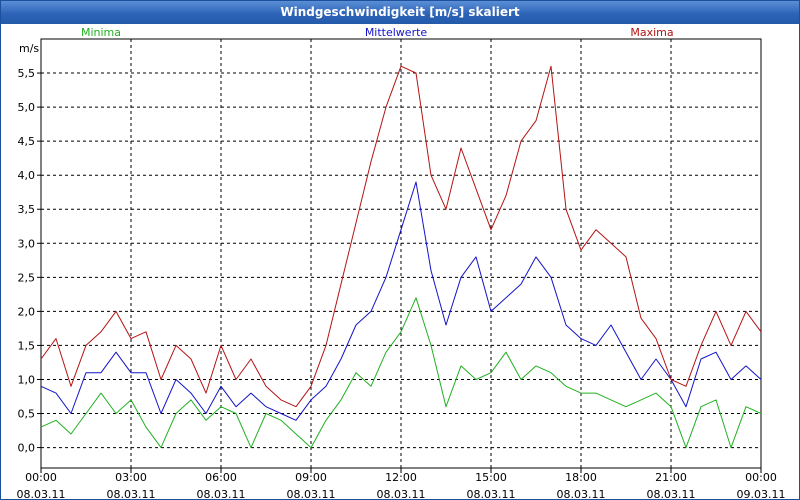  What do you see at coordinates (311, 477) in the screenshot?
I see `x-tick-time: 09:00` at bounding box center [311, 477].